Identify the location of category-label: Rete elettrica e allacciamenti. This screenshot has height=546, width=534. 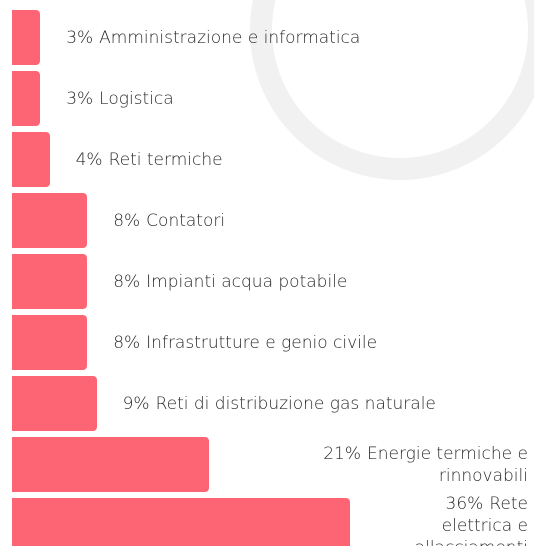
(471, 519).